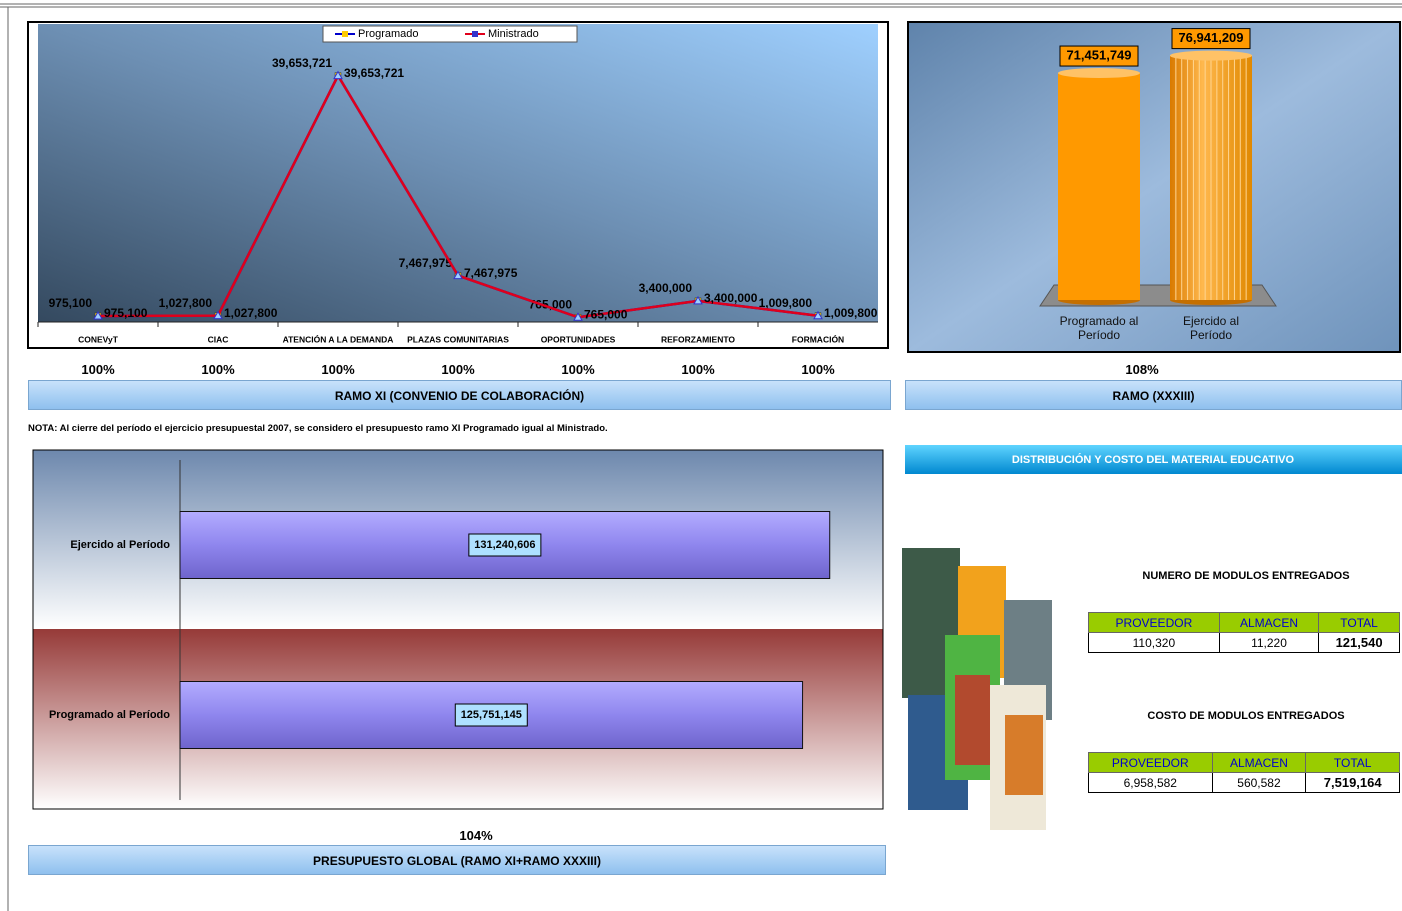  What do you see at coordinates (459, 395) in the screenshot?
I see `caption-banner: RAMO XI (CONVENIO DE COLABORACIÓN)` at bounding box center [459, 395].